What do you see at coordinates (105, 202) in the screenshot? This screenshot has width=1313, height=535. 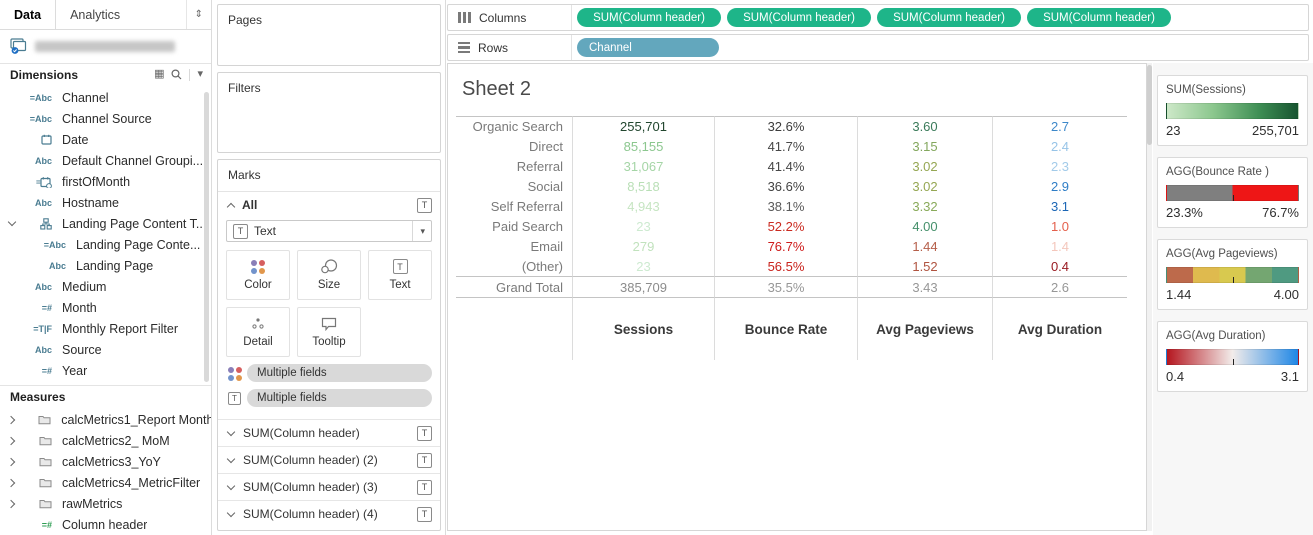 I see `dimension-hostname: Abc Hostname` at bounding box center [105, 202].